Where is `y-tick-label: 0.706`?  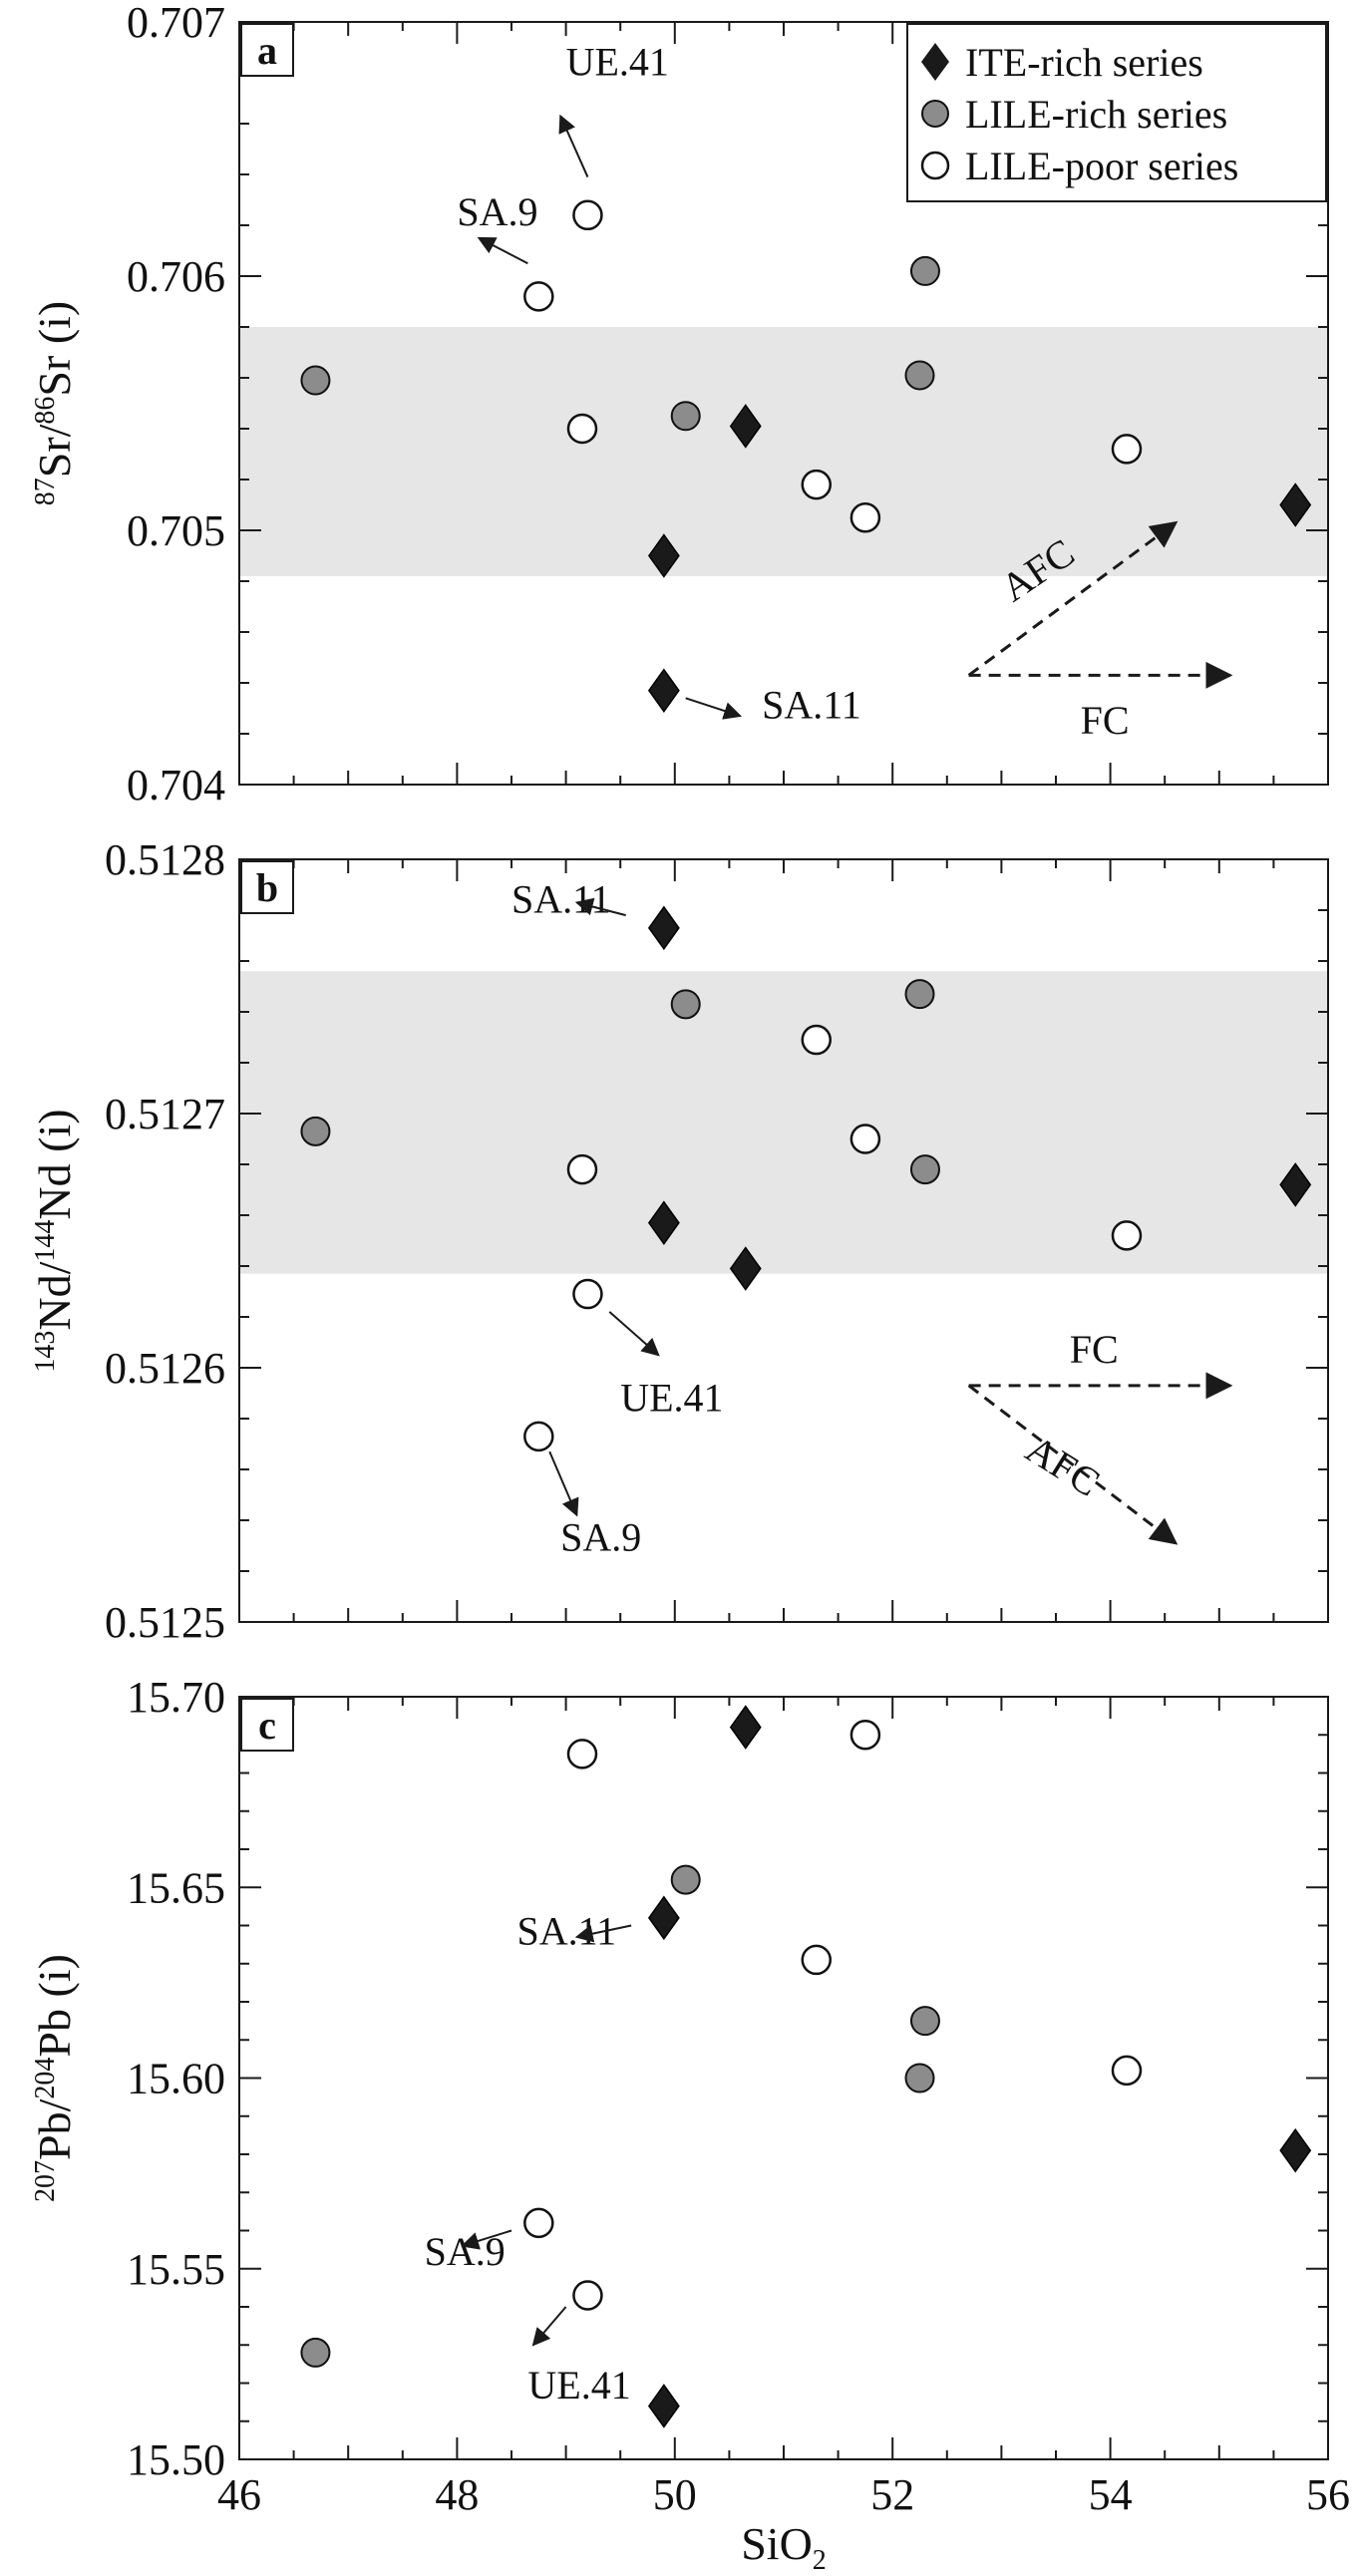
y-tick-label: 0.706 is located at coordinates (176, 276).